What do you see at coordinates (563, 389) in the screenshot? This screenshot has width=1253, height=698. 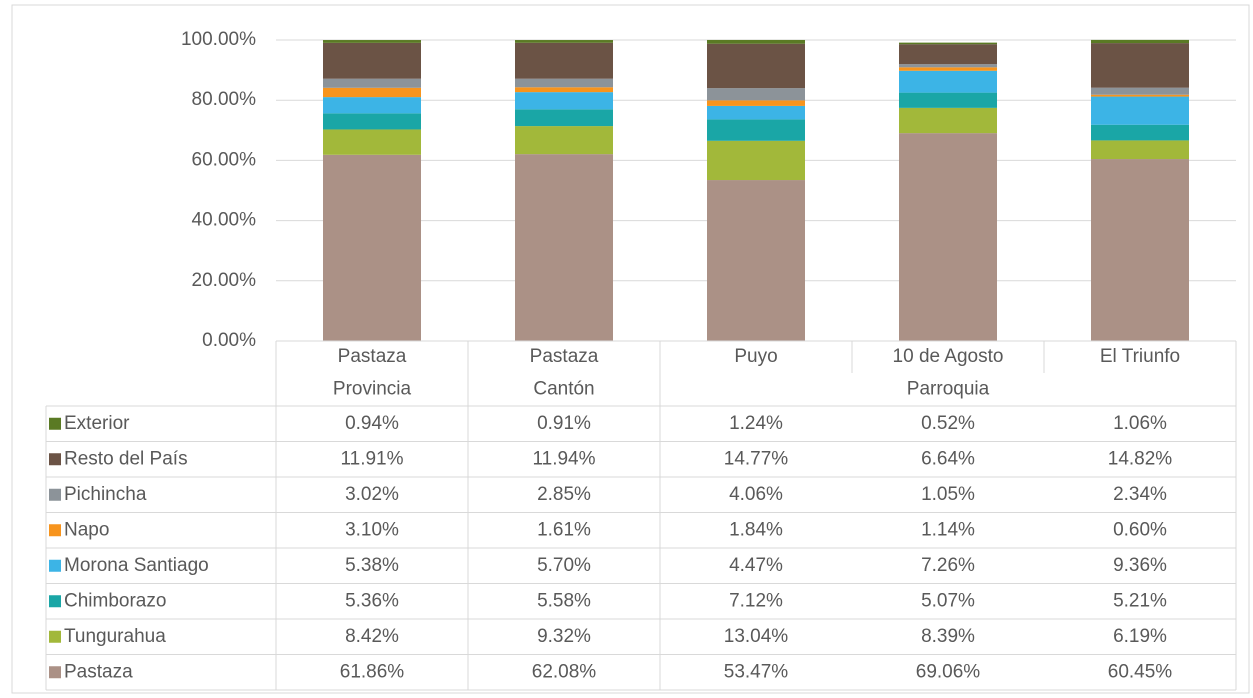 I see `category-group-label: Cantón` at bounding box center [563, 389].